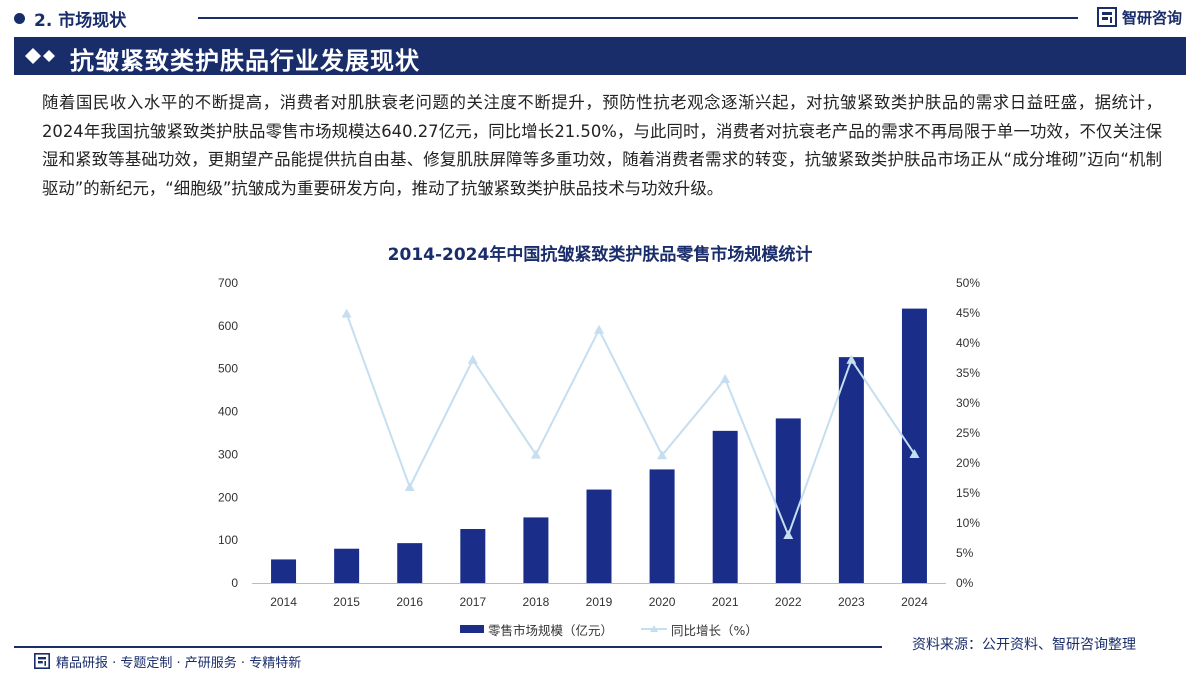 The image size is (1200, 674). Describe the element at coordinates (40, 56) in the screenshot. I see `double-diamond-icon` at that location.